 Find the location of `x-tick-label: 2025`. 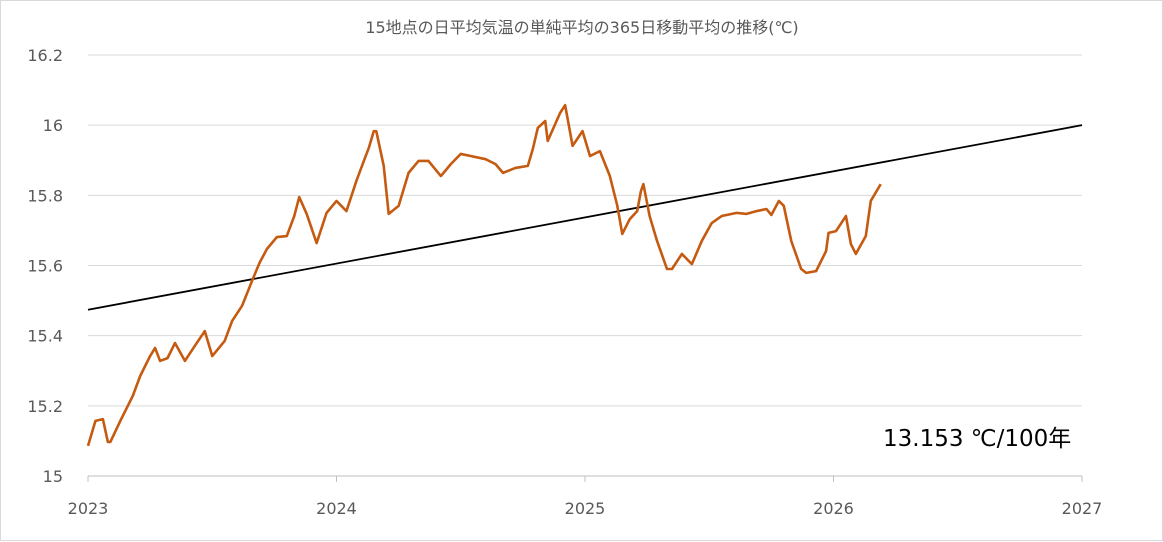

x-tick-label: 2025 is located at coordinates (585, 508).